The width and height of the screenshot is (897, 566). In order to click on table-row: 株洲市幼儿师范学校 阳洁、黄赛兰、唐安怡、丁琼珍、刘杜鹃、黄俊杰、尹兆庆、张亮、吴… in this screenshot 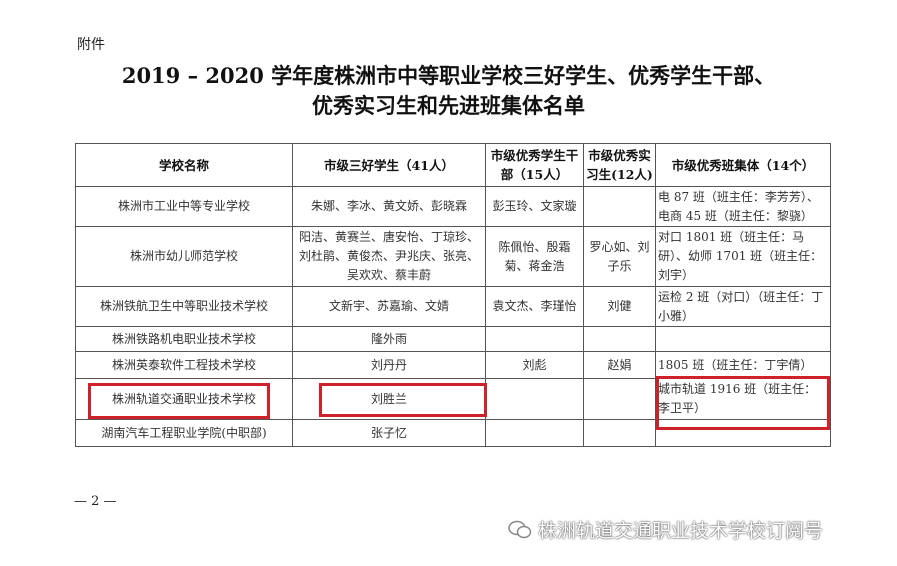, I will do `click(453, 256)`.